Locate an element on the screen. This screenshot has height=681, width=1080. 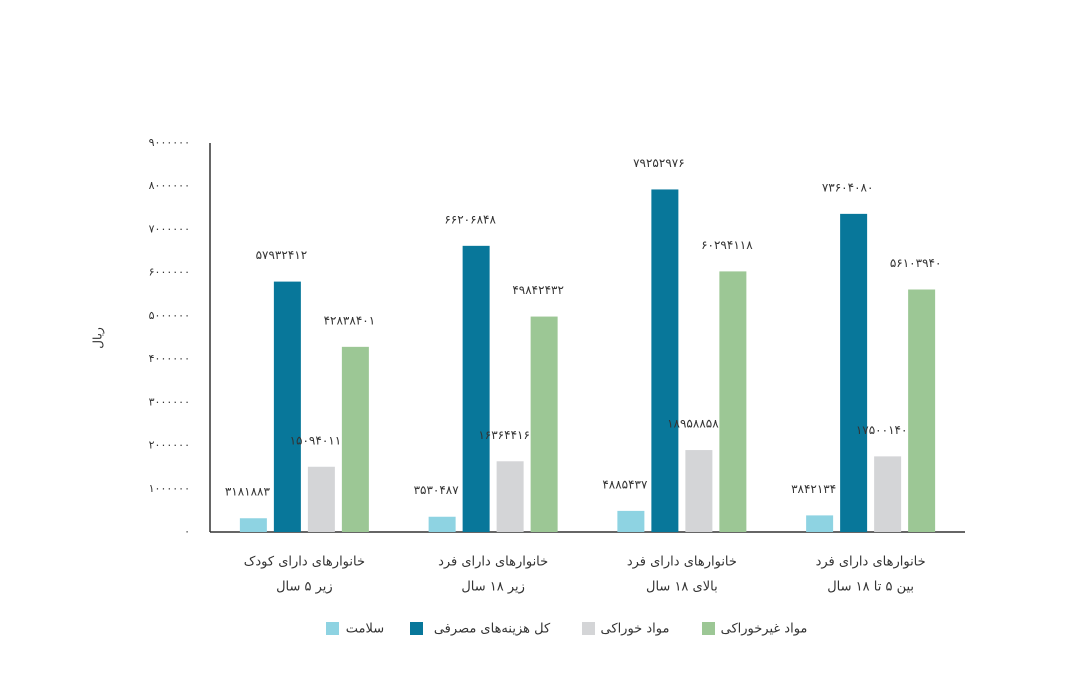
y-tick-label: ۷۰۰۰۰۰۰ is located at coordinates (169, 228).